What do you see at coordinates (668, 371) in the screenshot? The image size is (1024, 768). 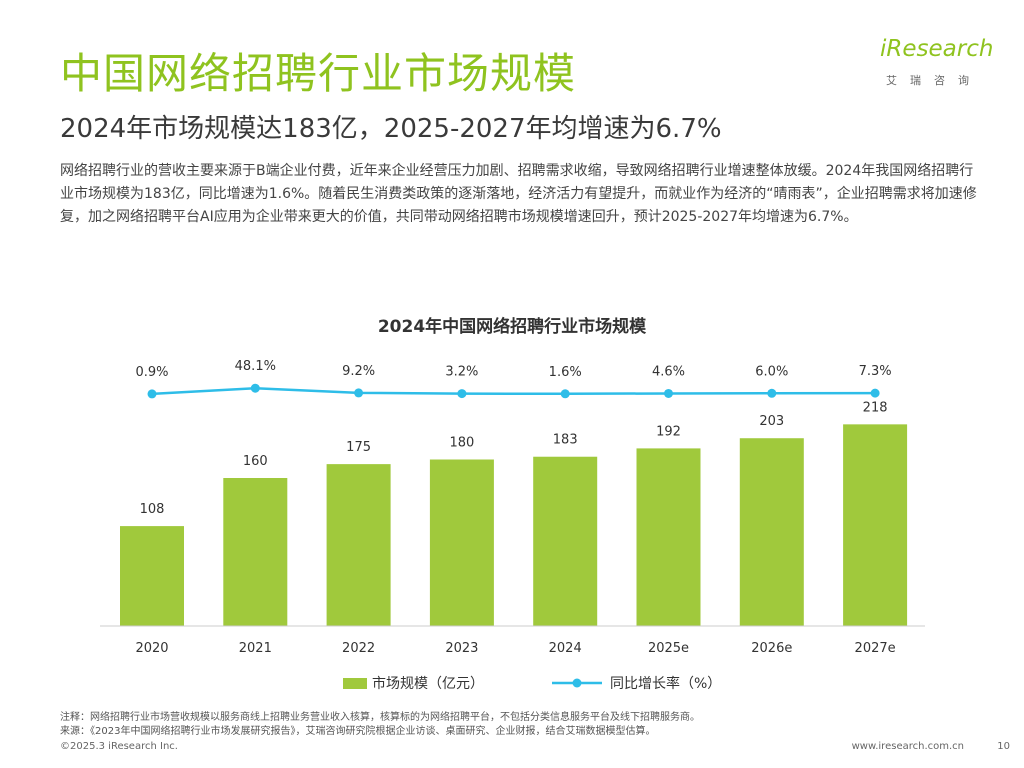 I see `growth-label-2025e: 4.6%` at bounding box center [668, 371].